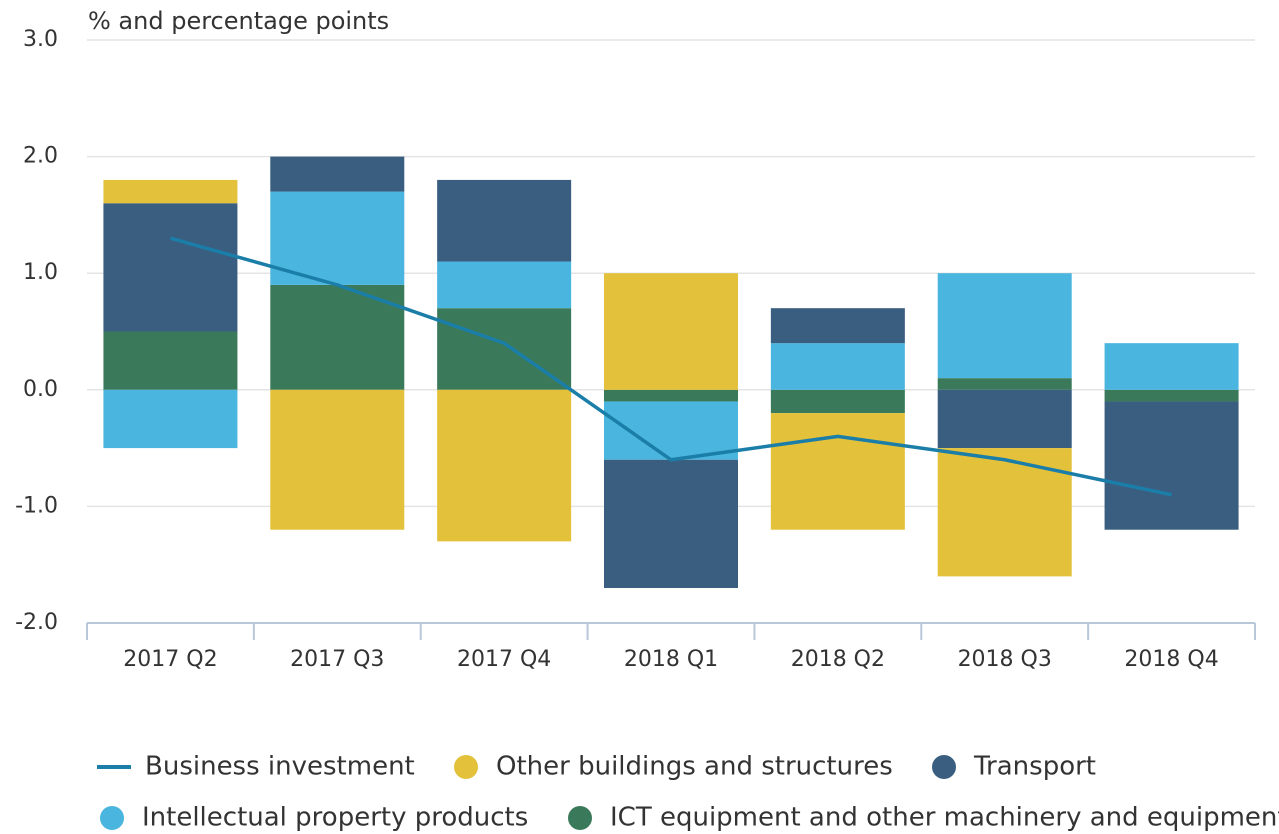 The height and width of the screenshot is (834, 1279). I want to click on x-tick-label: 2018 Q2, so click(838, 659).